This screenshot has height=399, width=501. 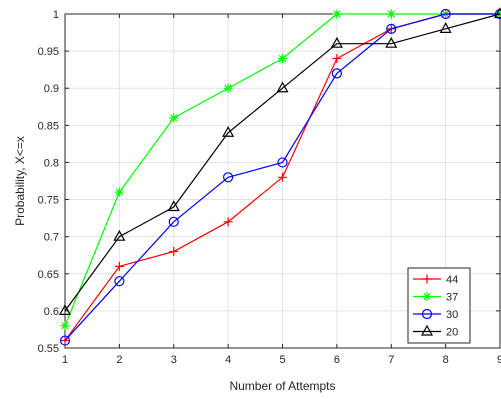 I want to click on y-tick-label: 0.7, so click(x=51, y=238).